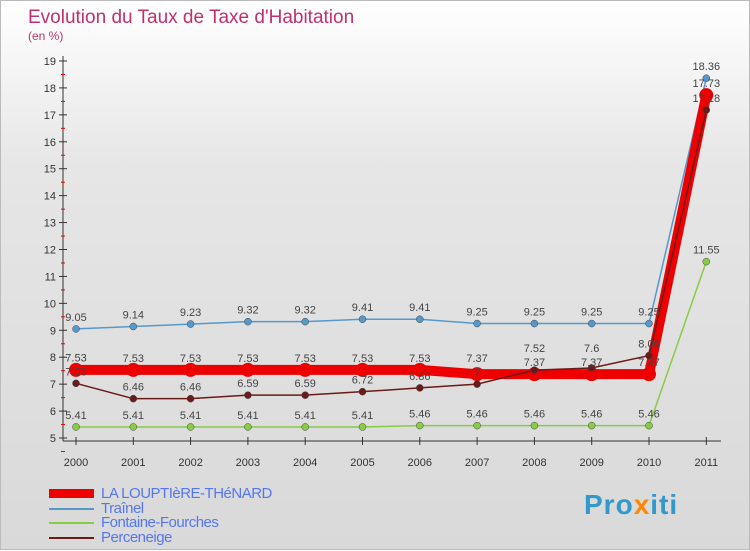  I want to click on x-tick-label: 2002, so click(190, 463).